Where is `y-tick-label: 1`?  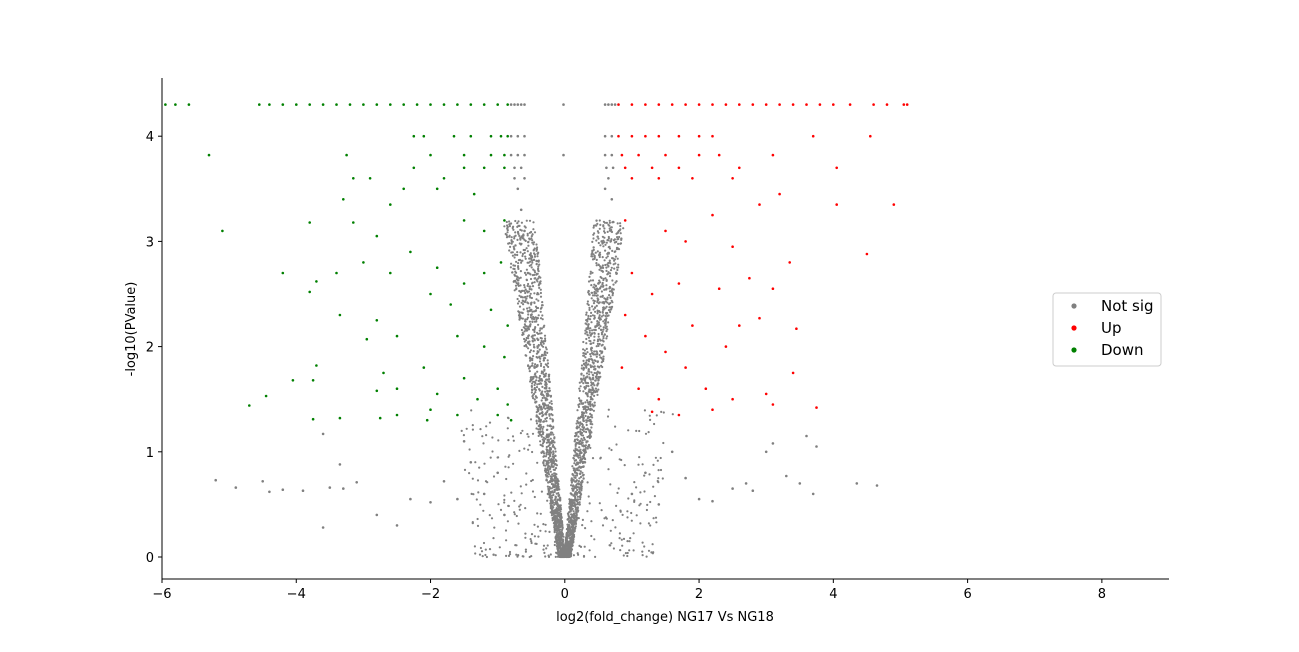
y-tick-label: 1 is located at coordinates (150, 453).